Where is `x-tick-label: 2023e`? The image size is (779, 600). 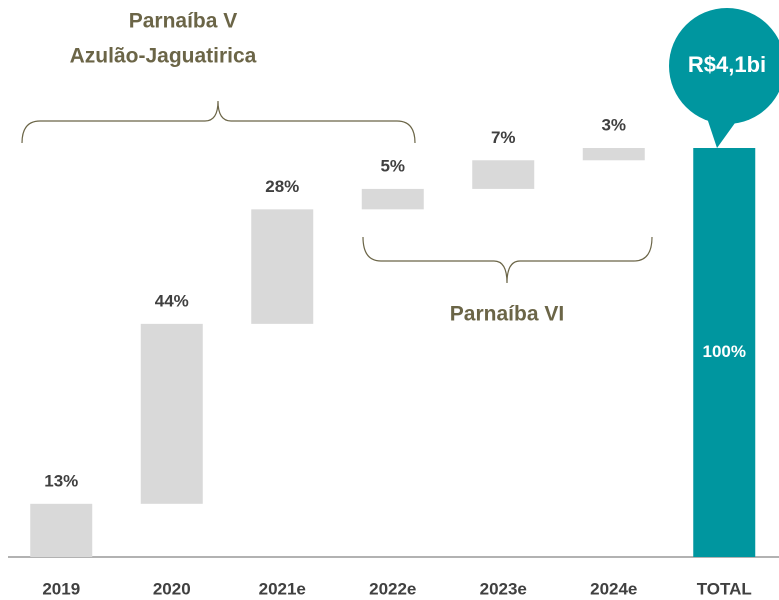
x-tick-label: 2023e is located at coordinates (503, 588).